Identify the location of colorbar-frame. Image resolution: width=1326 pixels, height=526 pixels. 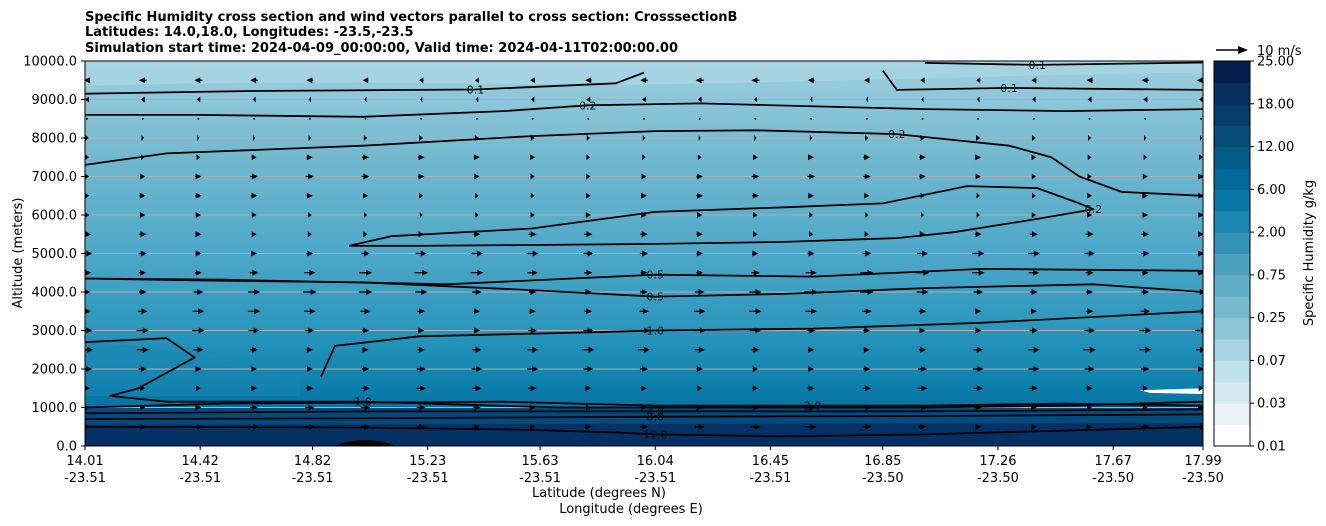
(1232, 253).